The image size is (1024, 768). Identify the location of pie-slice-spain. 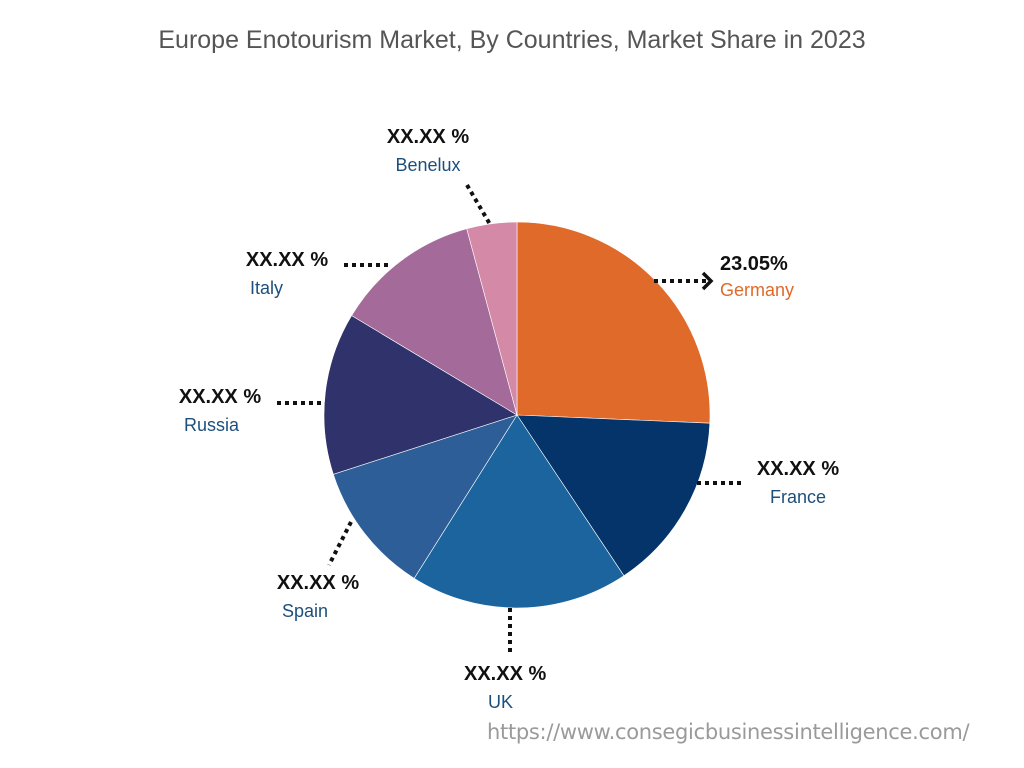
(425, 496).